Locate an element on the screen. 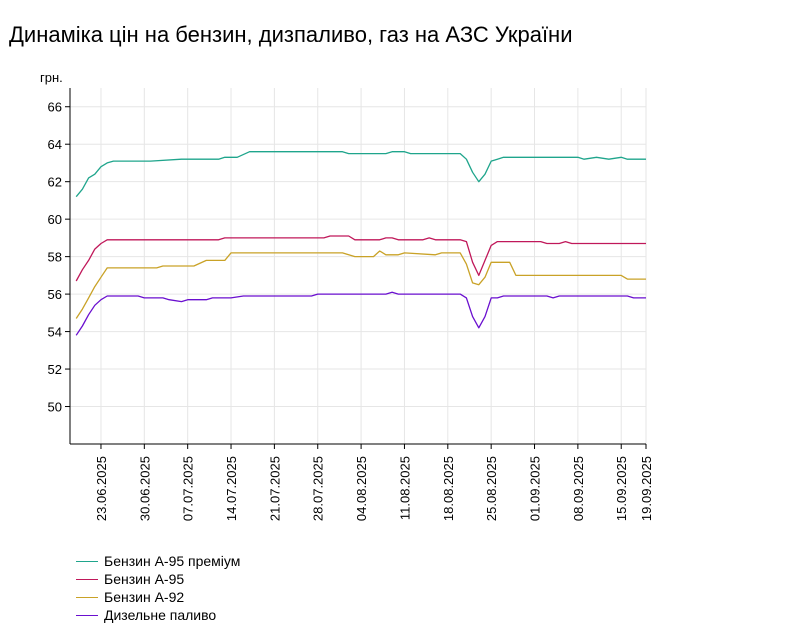  y-tick-label: 66 is located at coordinates (55, 107).